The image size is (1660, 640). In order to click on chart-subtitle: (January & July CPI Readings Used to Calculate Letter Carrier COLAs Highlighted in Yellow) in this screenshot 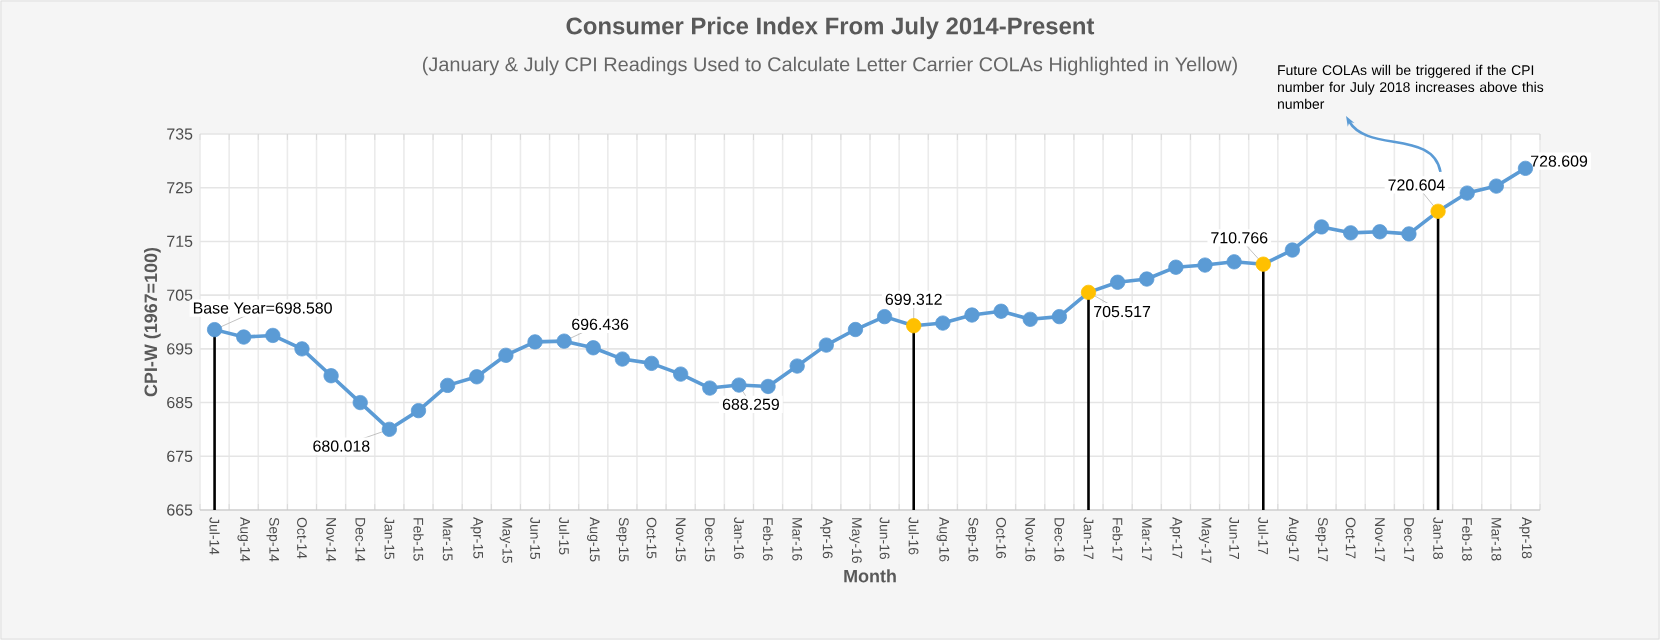, I will do `click(829, 66)`.